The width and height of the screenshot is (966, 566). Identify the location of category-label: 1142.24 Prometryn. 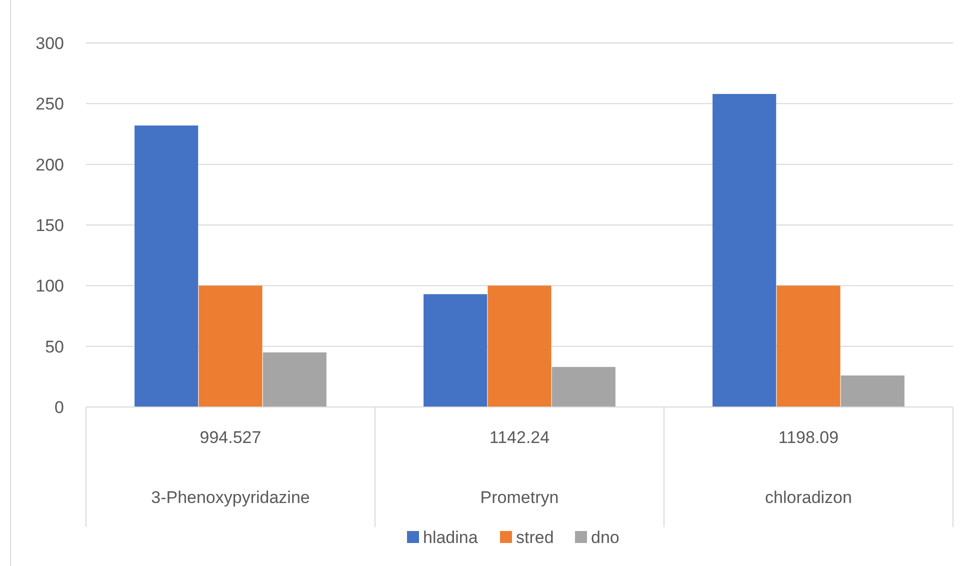
(519, 467).